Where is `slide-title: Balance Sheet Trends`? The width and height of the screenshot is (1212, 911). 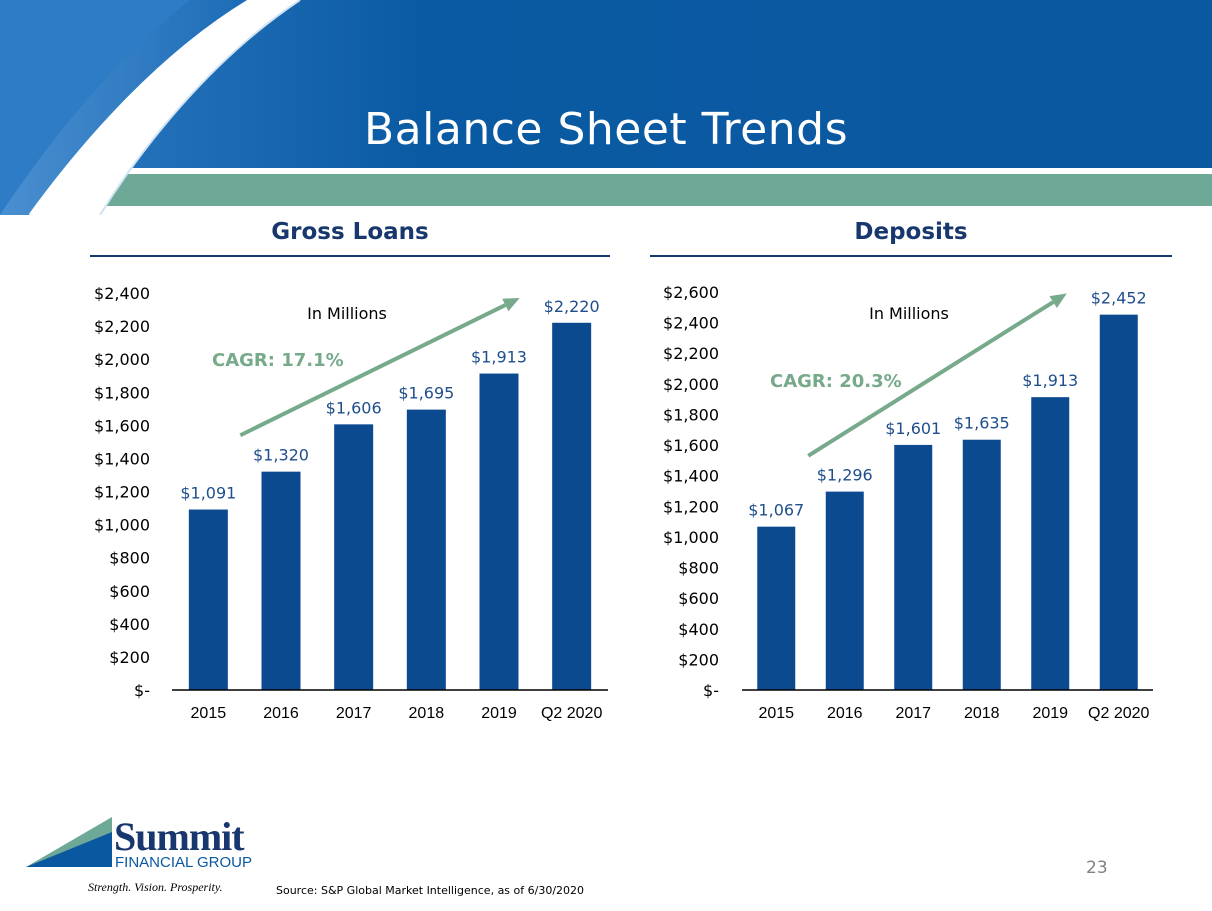 slide-title: Balance Sheet Trends is located at coordinates (605, 129).